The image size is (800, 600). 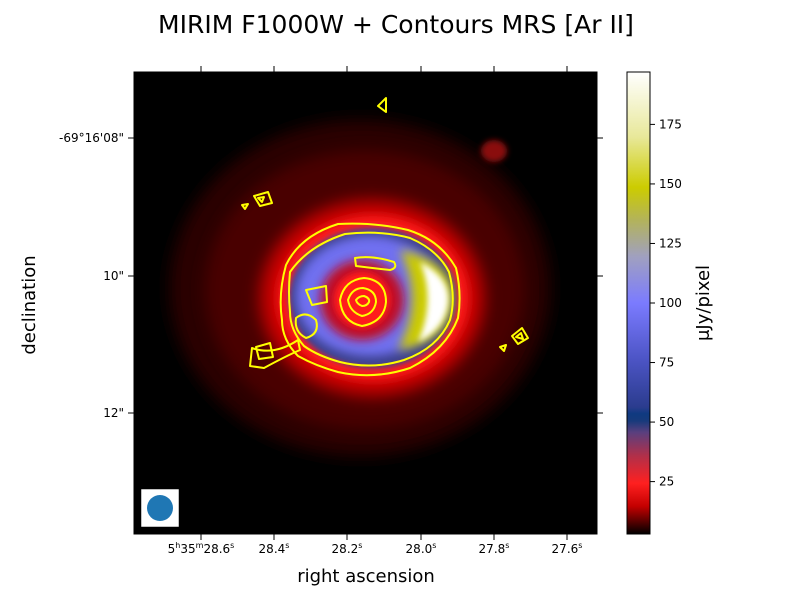 I want to click on colorbar-tick-label-0: 25, so click(x=666, y=482).